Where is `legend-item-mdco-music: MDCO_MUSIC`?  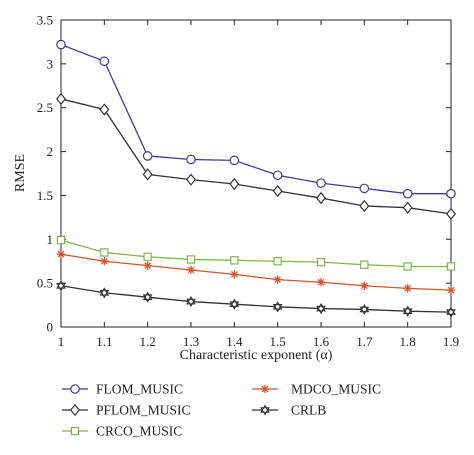
legend-item-mdco-music: MDCO_MUSIC is located at coordinates (316, 389).